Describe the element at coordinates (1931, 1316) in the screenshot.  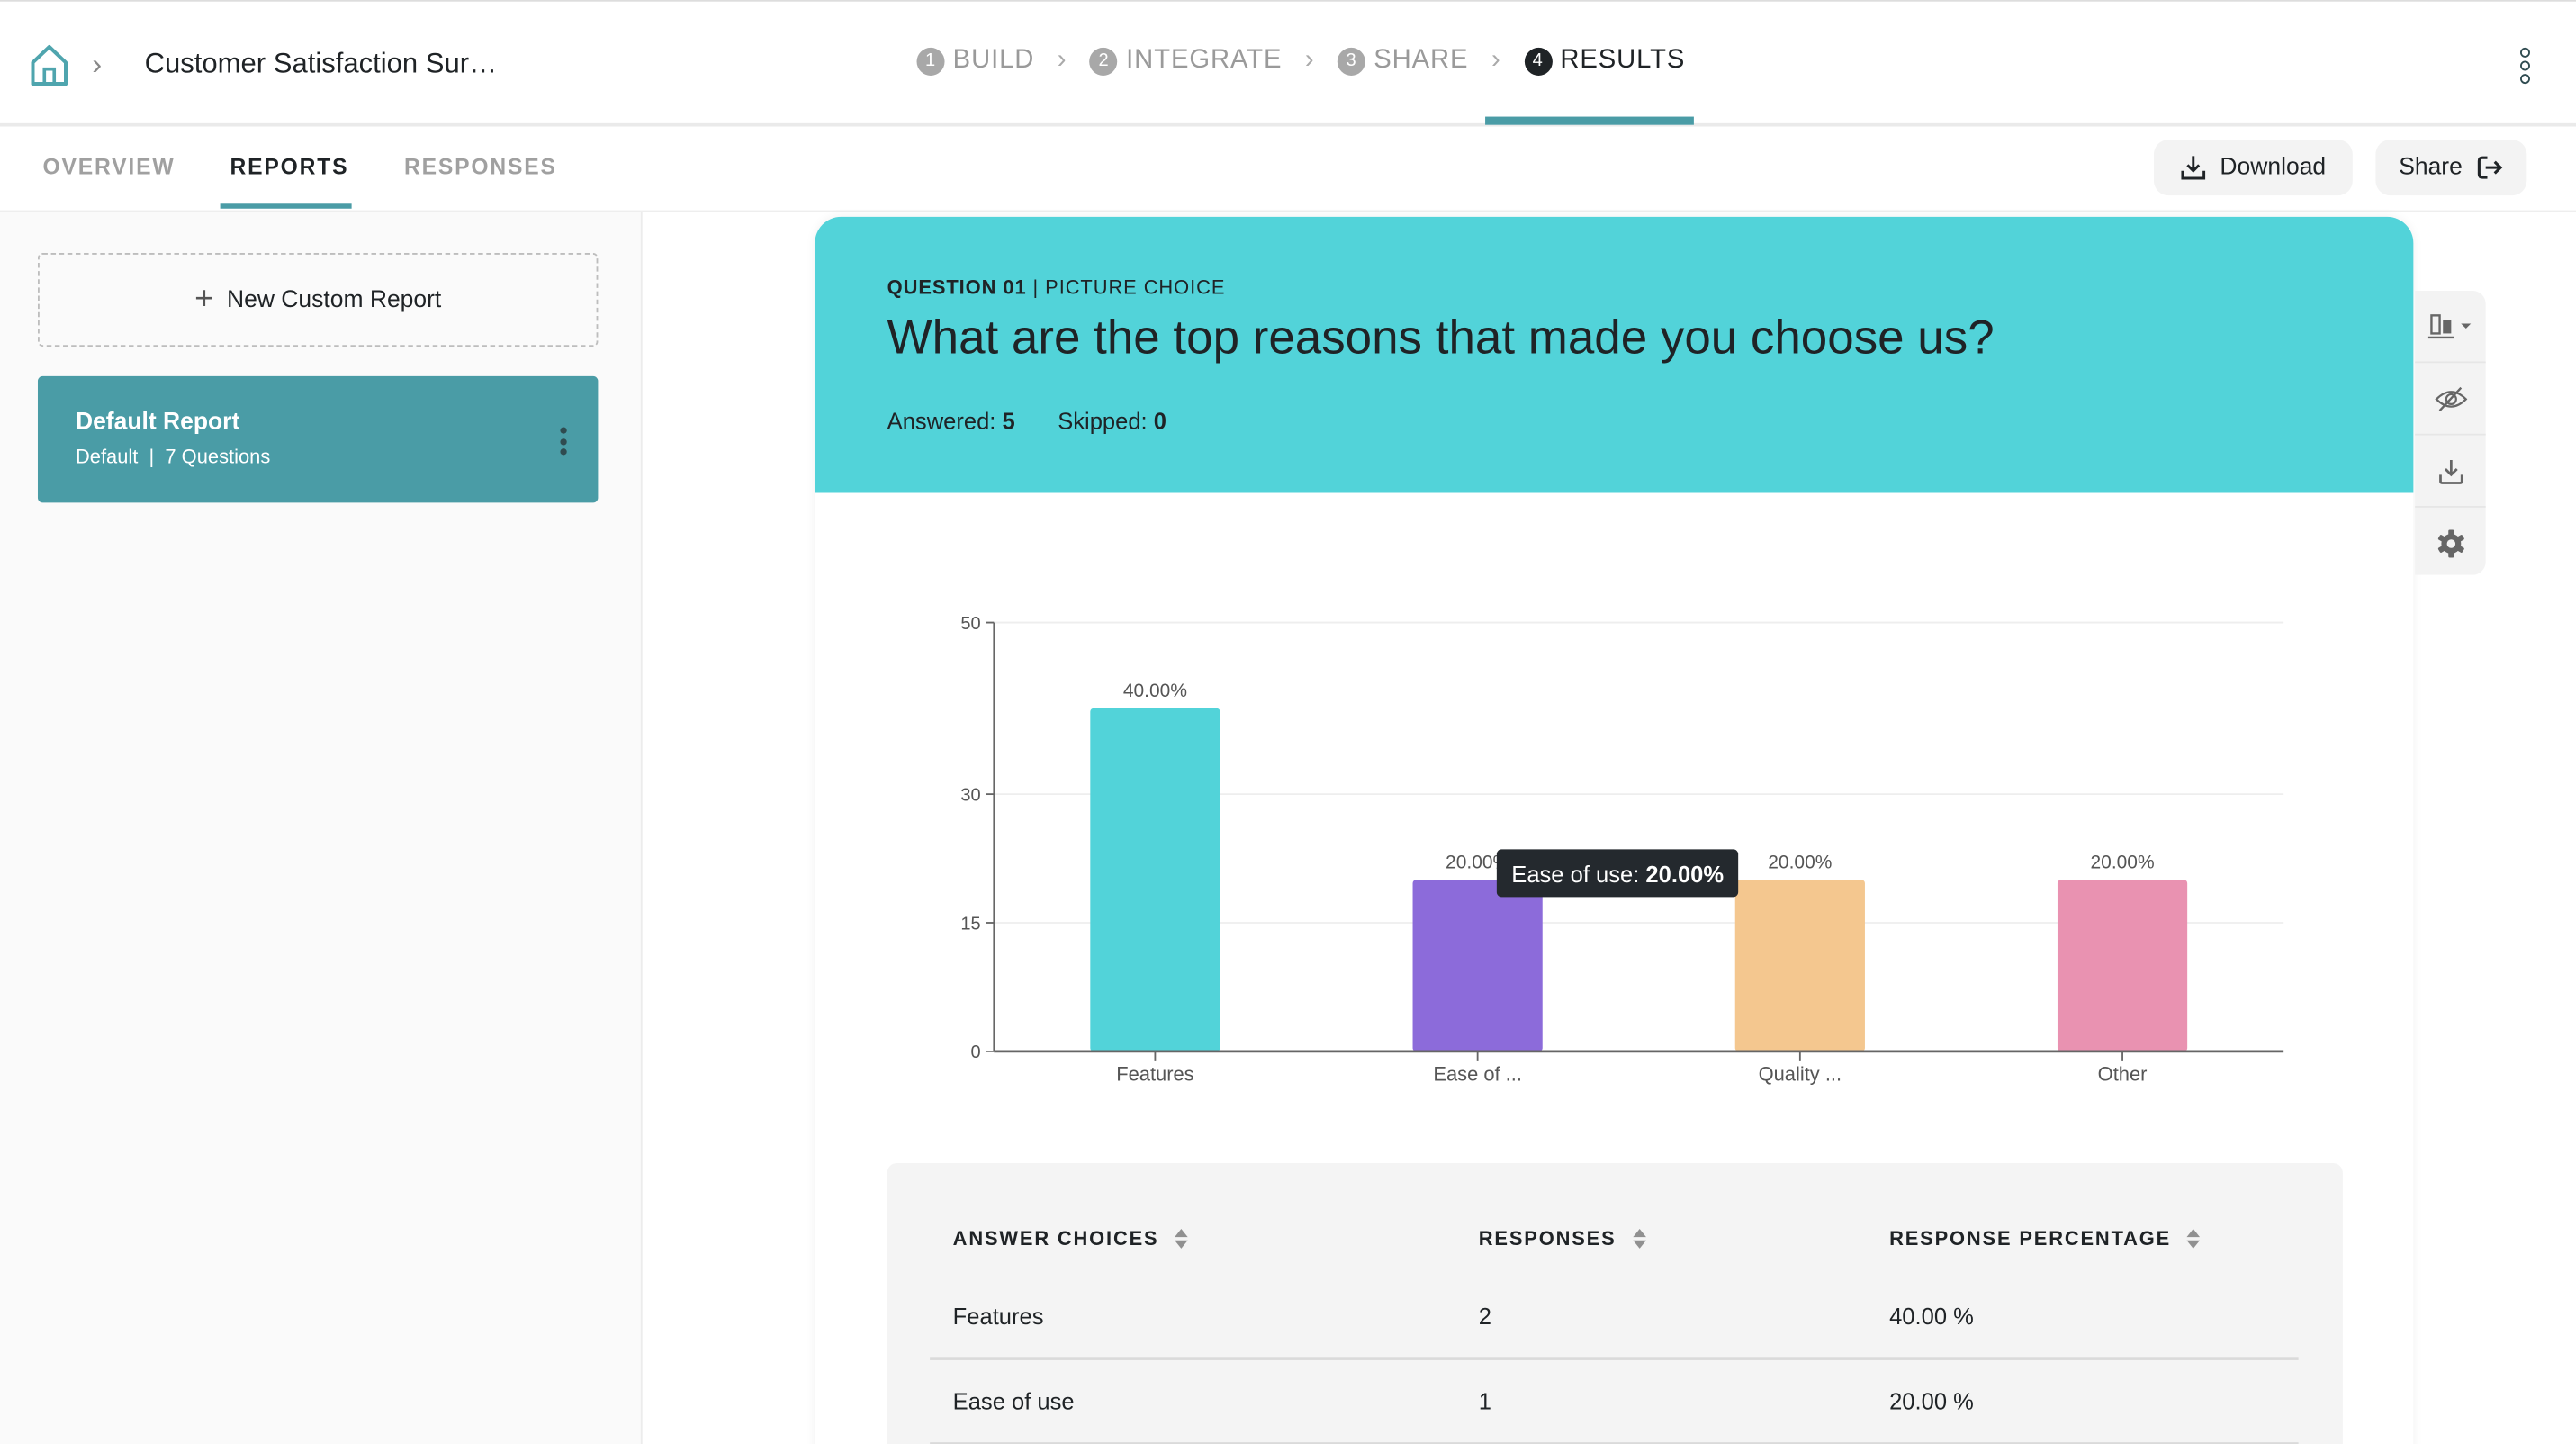
I see `table-cell: 40.00 %` at that location.